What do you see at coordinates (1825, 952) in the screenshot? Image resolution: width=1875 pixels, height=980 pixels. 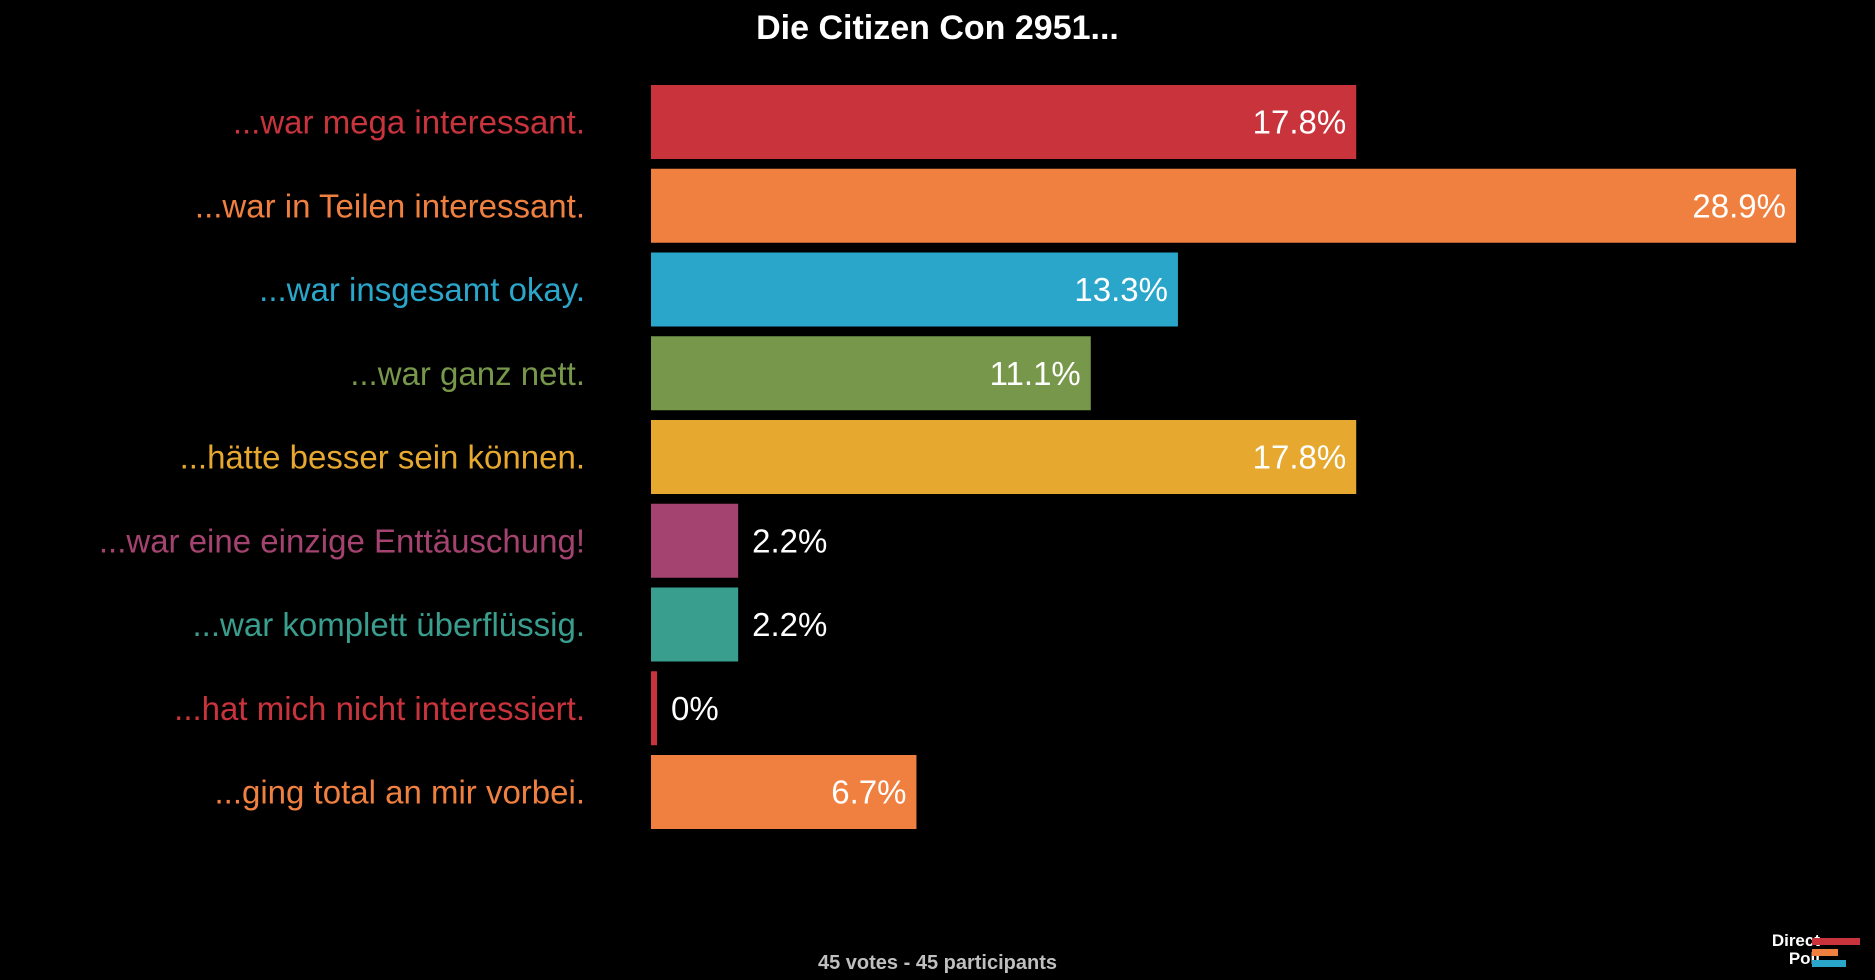 I see `logo-bar-orange` at bounding box center [1825, 952].